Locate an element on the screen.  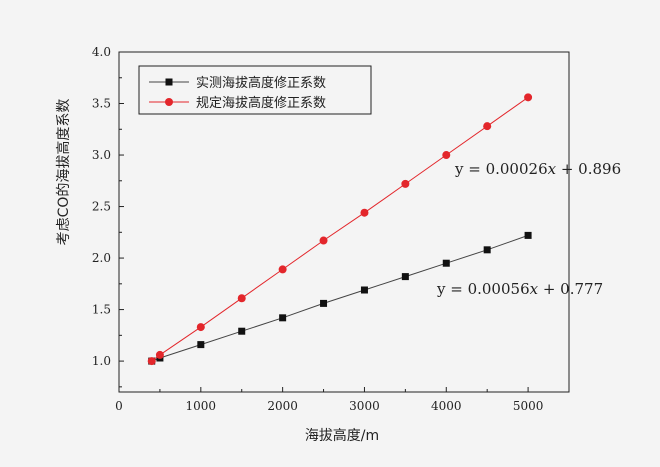
legend-box is located at coordinates (255, 90).